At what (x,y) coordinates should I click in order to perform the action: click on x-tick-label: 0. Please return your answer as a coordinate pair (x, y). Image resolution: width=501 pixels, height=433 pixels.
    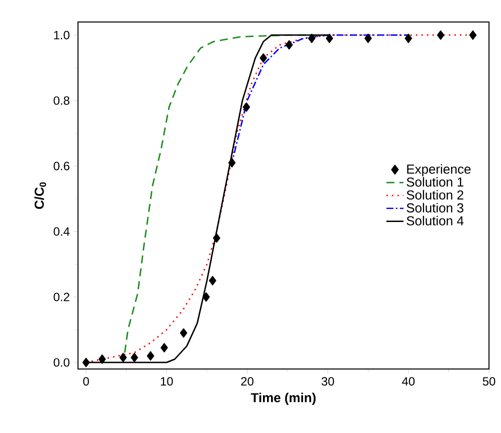
    Looking at the image, I should click on (86, 381).